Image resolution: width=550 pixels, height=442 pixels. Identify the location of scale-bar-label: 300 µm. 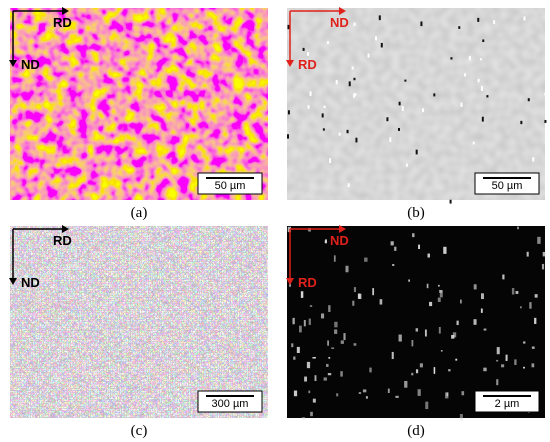
(230, 404).